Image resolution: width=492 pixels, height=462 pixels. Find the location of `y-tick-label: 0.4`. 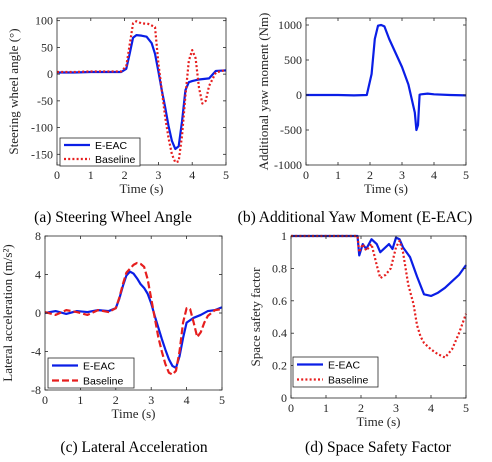

y-tick-label: 0.4 is located at coordinates (279, 333).